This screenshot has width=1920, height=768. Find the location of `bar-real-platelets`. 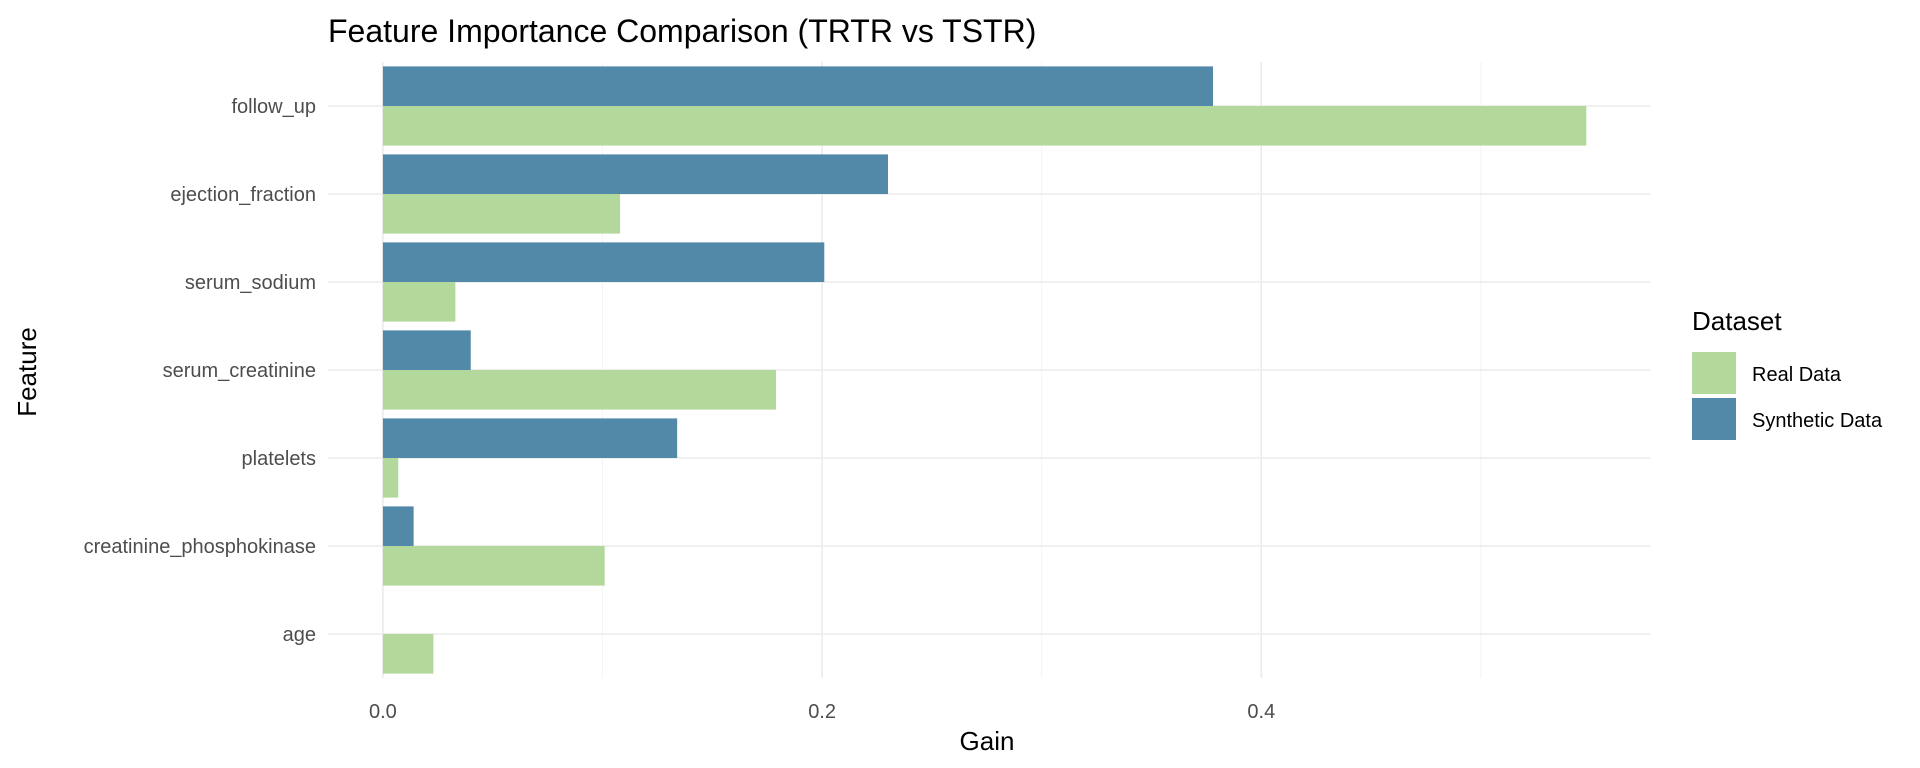

bar-real-platelets is located at coordinates (390, 478).